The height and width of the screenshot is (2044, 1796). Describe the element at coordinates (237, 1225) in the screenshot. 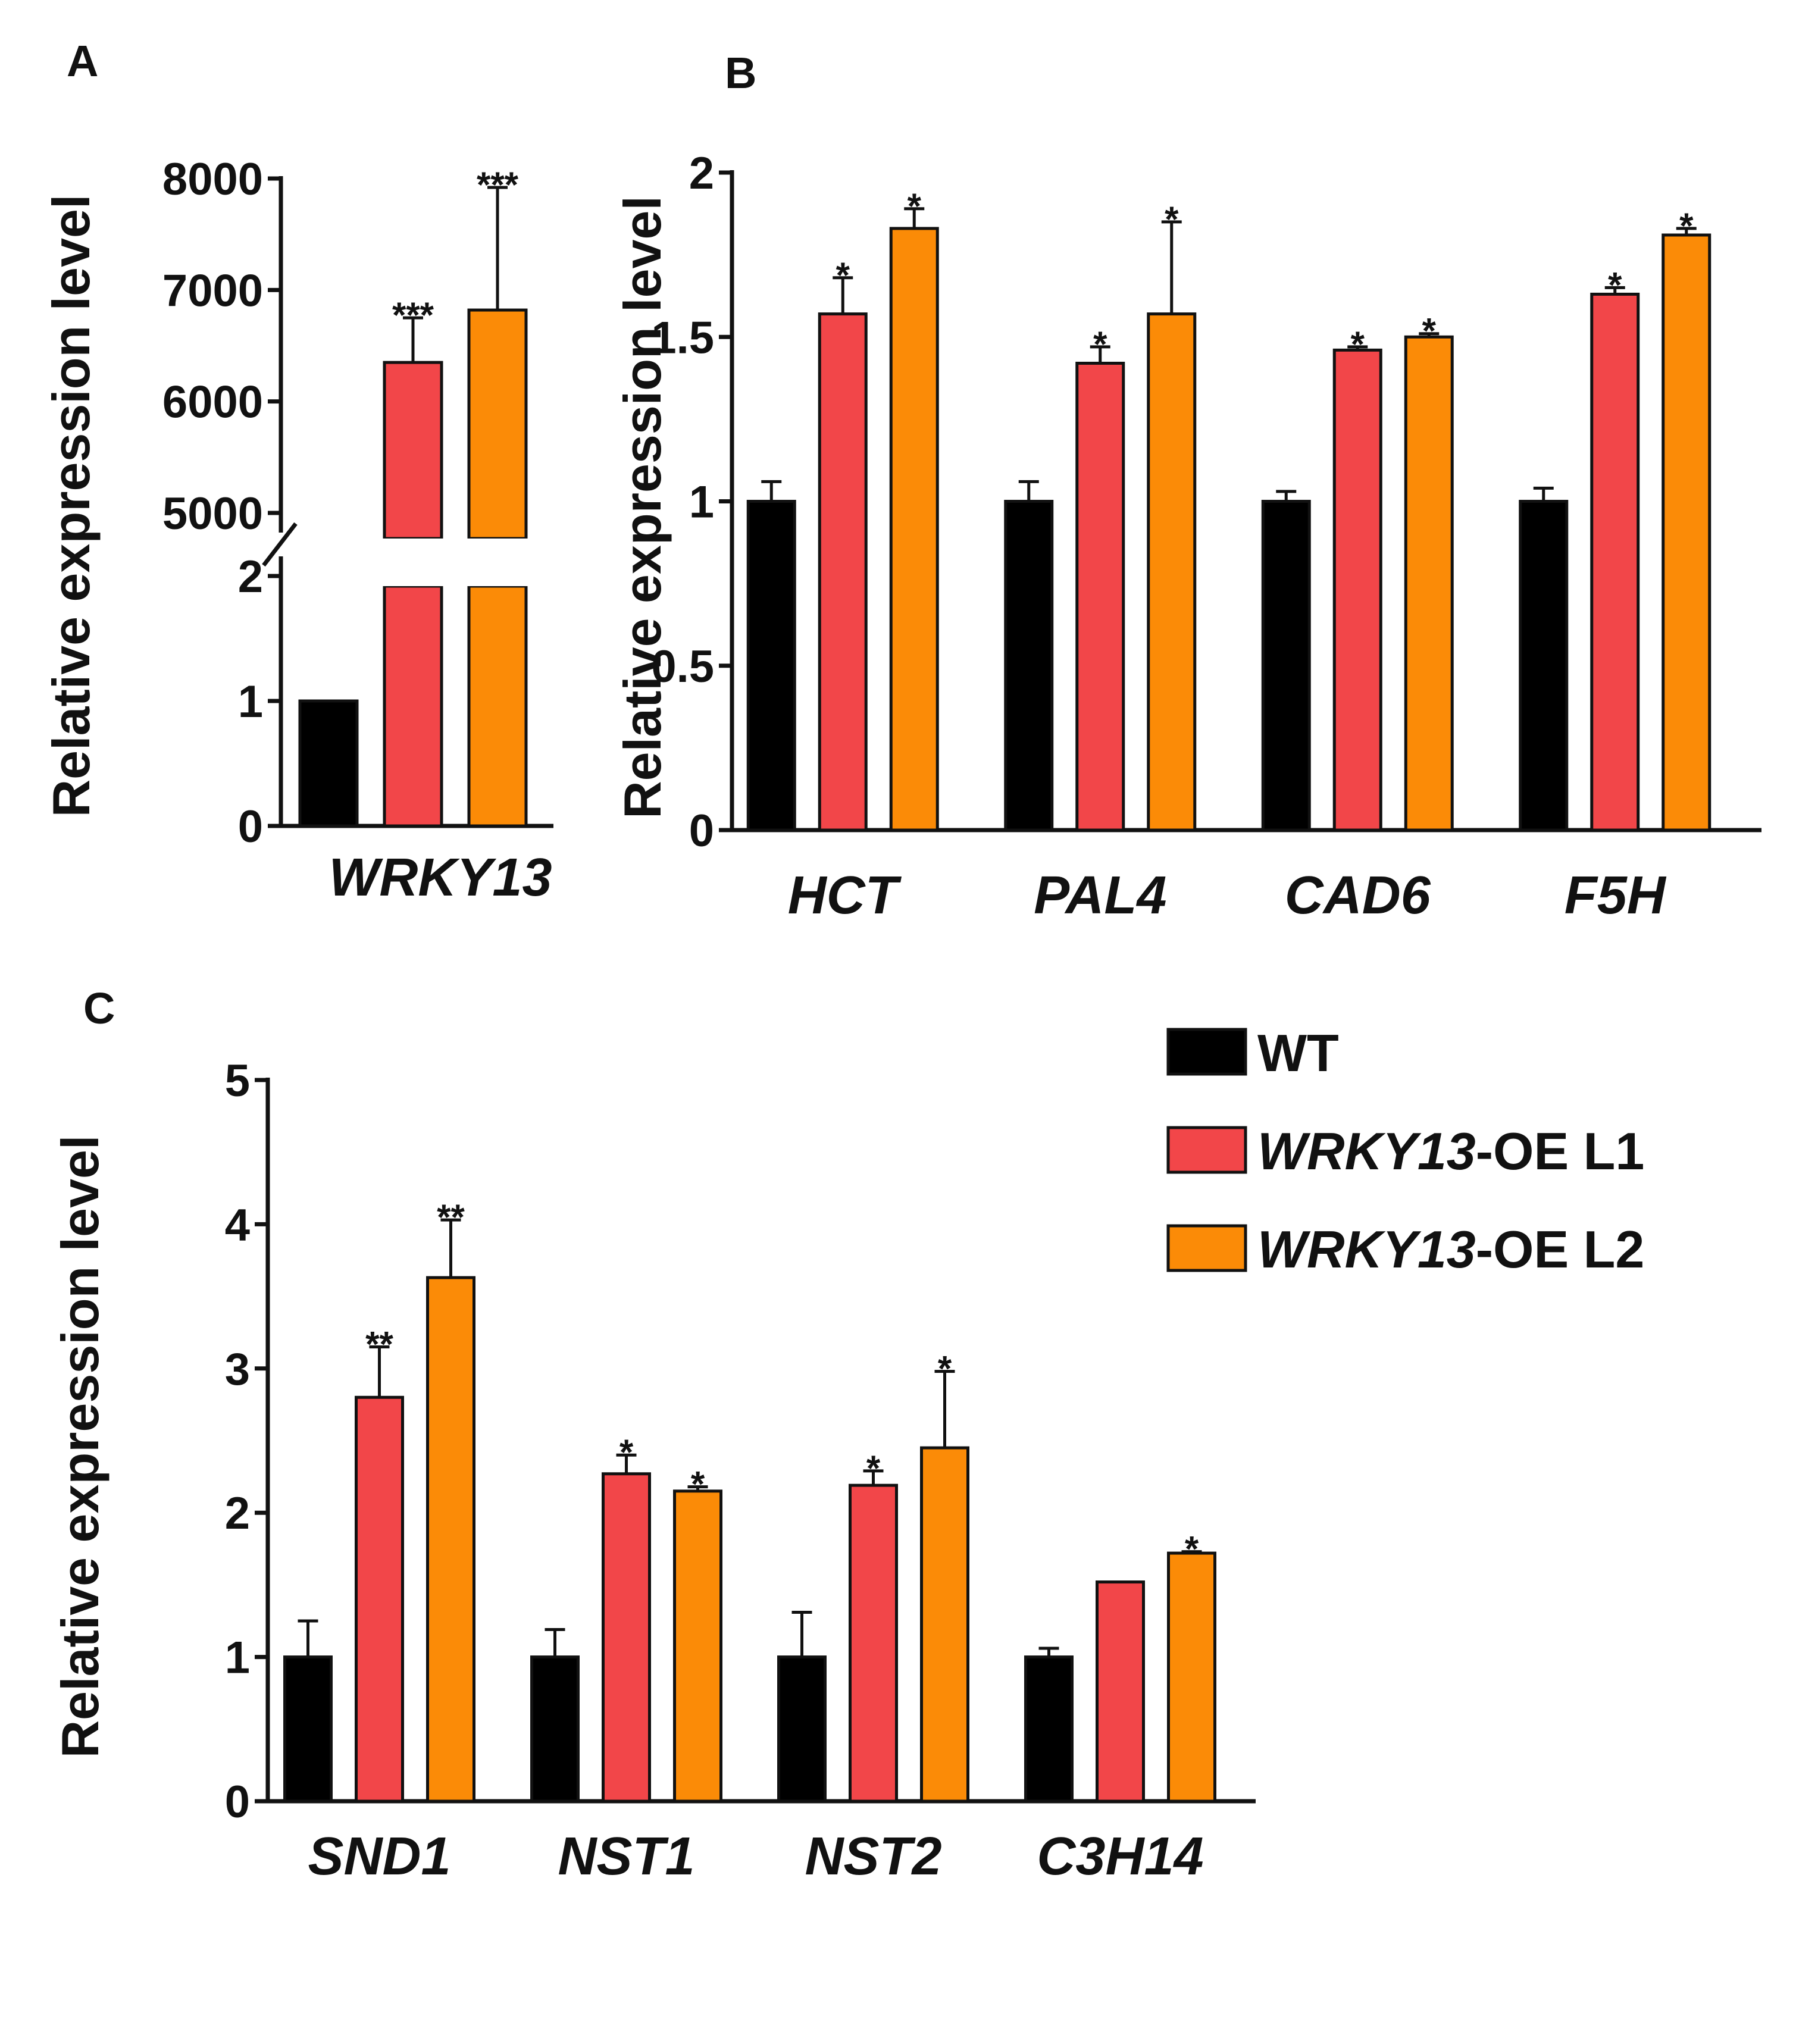

I see `panel-c-ytick-label: 4` at that location.